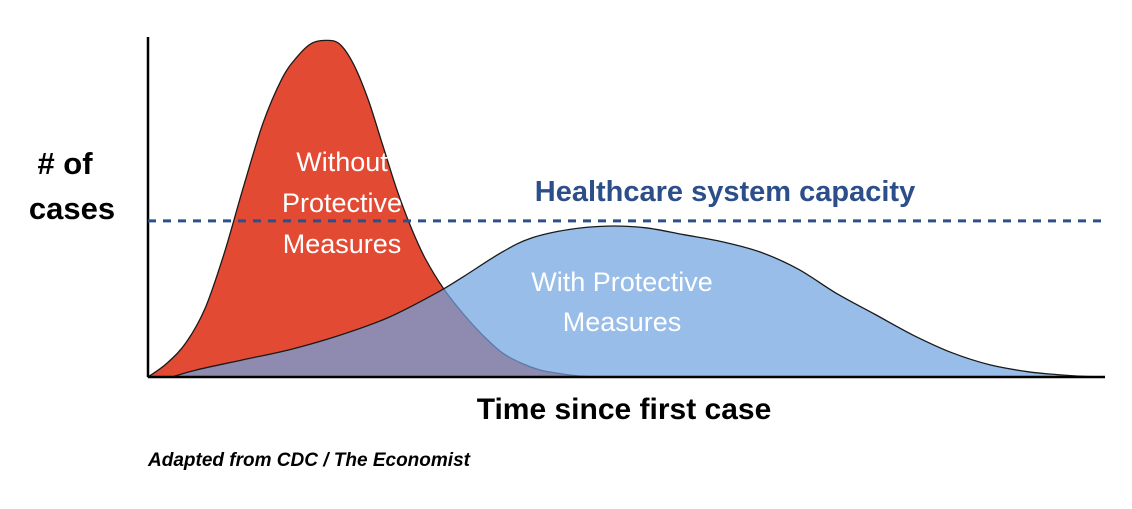 This screenshot has width=1132, height=509. Describe the element at coordinates (65, 163) in the screenshot. I see `y-axis-label-line-1: # of` at that location.